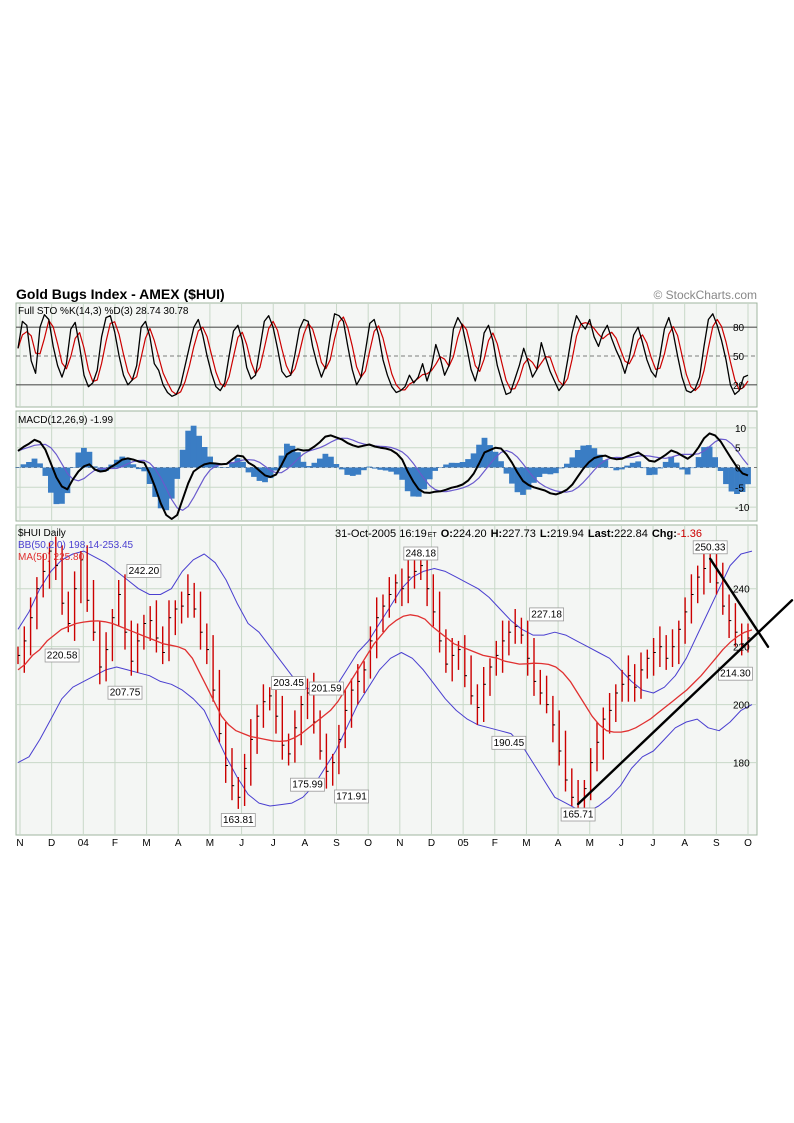 This screenshot has height=1123, width=794. Describe the element at coordinates (739, 328) in the screenshot. I see `stochastic-y-tick: 80` at that location.